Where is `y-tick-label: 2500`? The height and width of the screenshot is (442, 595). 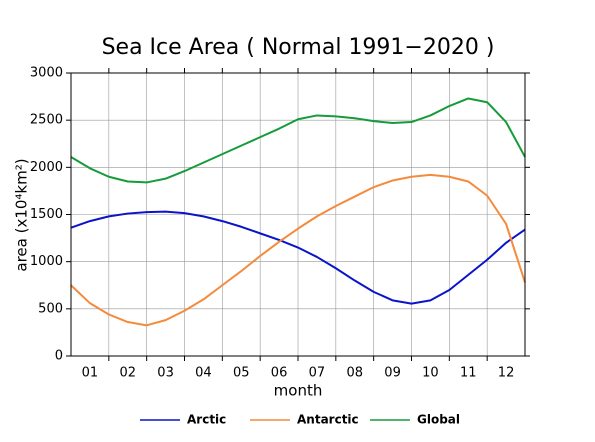
y-tick-label: 2500 is located at coordinates (46, 120).